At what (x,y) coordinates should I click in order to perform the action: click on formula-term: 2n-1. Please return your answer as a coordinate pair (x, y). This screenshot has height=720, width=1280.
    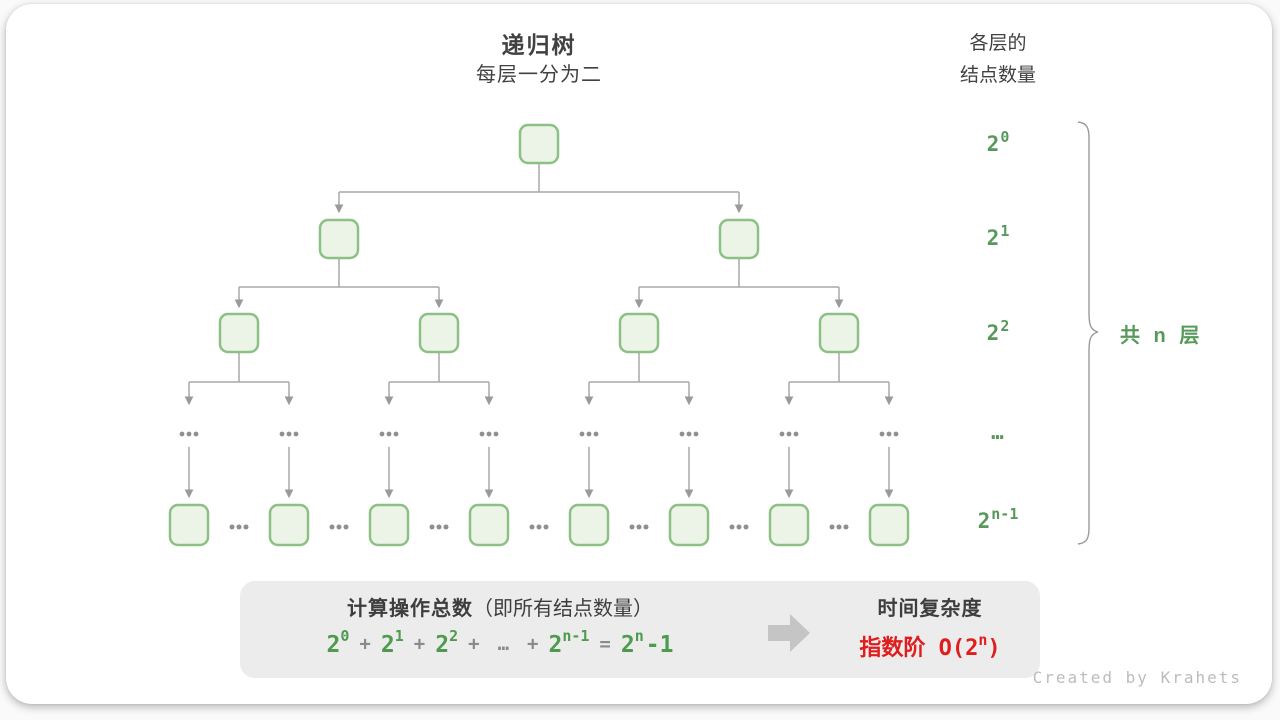
    Looking at the image, I should click on (569, 642).